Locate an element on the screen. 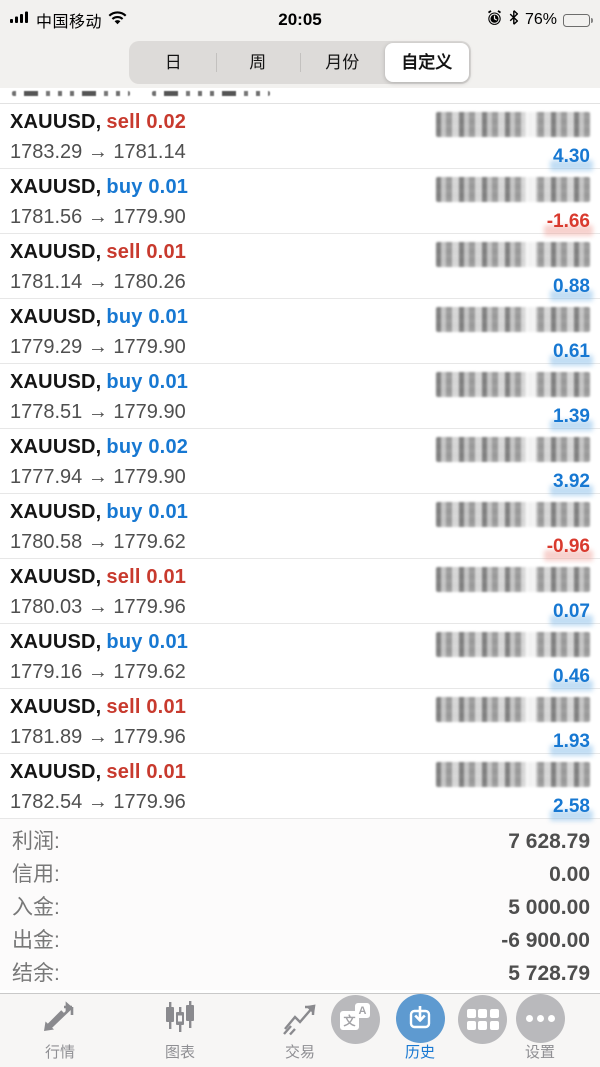 This screenshot has height=1067, width=600. trade-profit: 1.39 is located at coordinates (571, 416).